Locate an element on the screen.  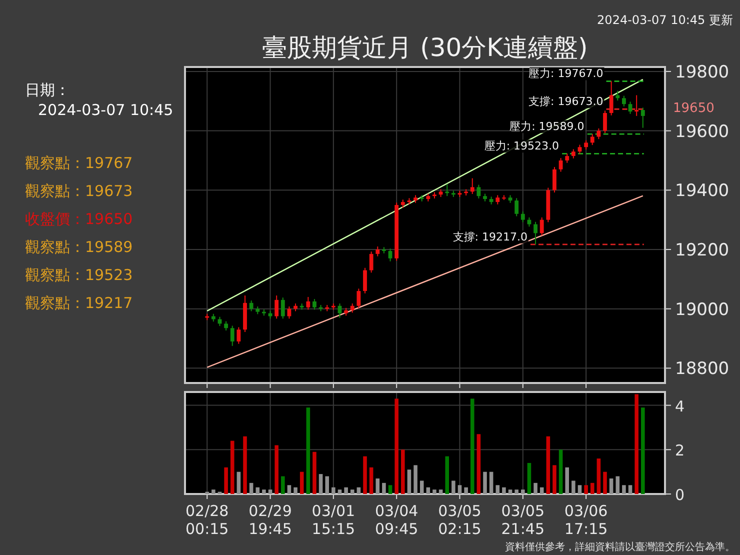
x-tick-label: 03/05 21:45 is located at coordinates (523, 520).